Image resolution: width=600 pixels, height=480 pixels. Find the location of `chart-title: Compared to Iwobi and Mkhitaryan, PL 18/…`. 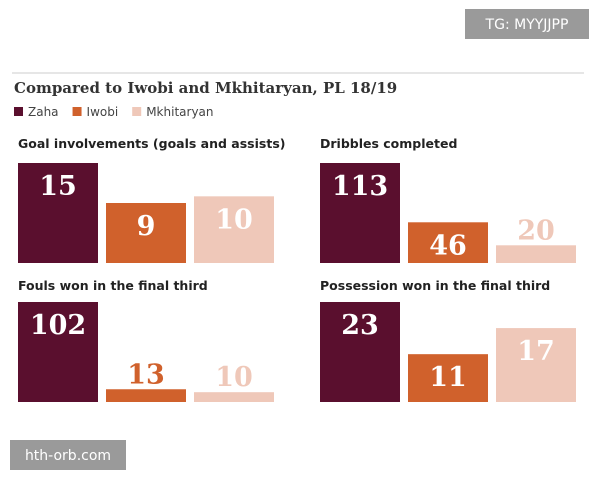

chart-title: Compared to Iwobi and Mkhitaryan, PL 18/… is located at coordinates (205, 88).